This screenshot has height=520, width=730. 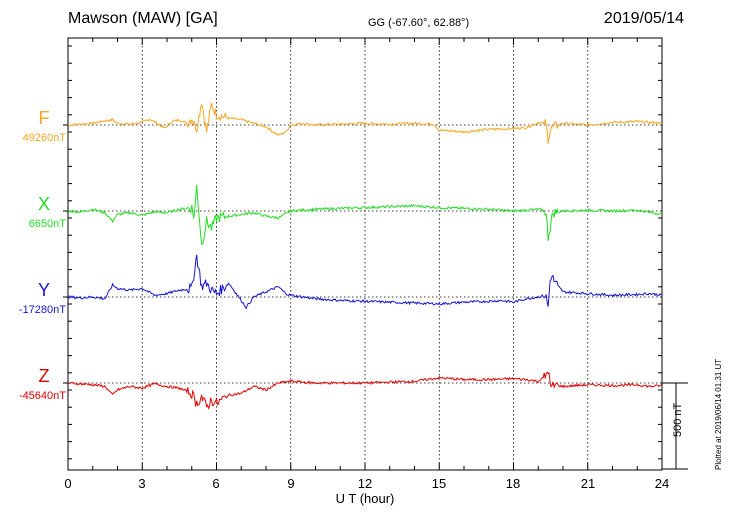 I want to click on series-baseline-f: 49260nT, so click(x=44, y=138).